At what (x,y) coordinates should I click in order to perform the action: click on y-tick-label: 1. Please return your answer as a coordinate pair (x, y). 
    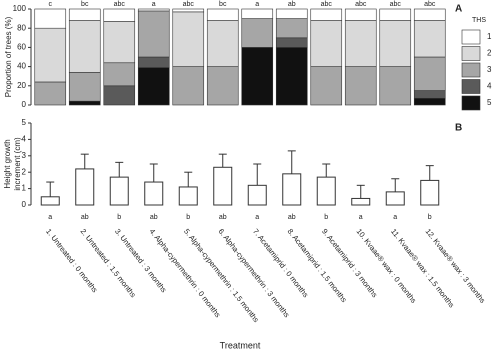
    Looking at the image, I should click on (24, 188).